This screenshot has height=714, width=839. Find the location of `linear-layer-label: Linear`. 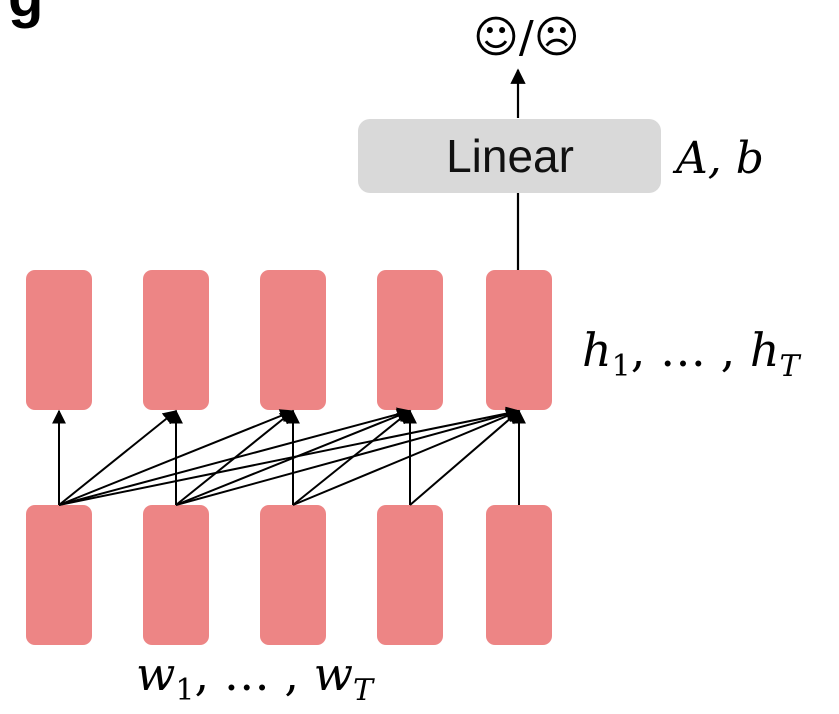

linear-layer-label: Linear is located at coordinates (510, 156).